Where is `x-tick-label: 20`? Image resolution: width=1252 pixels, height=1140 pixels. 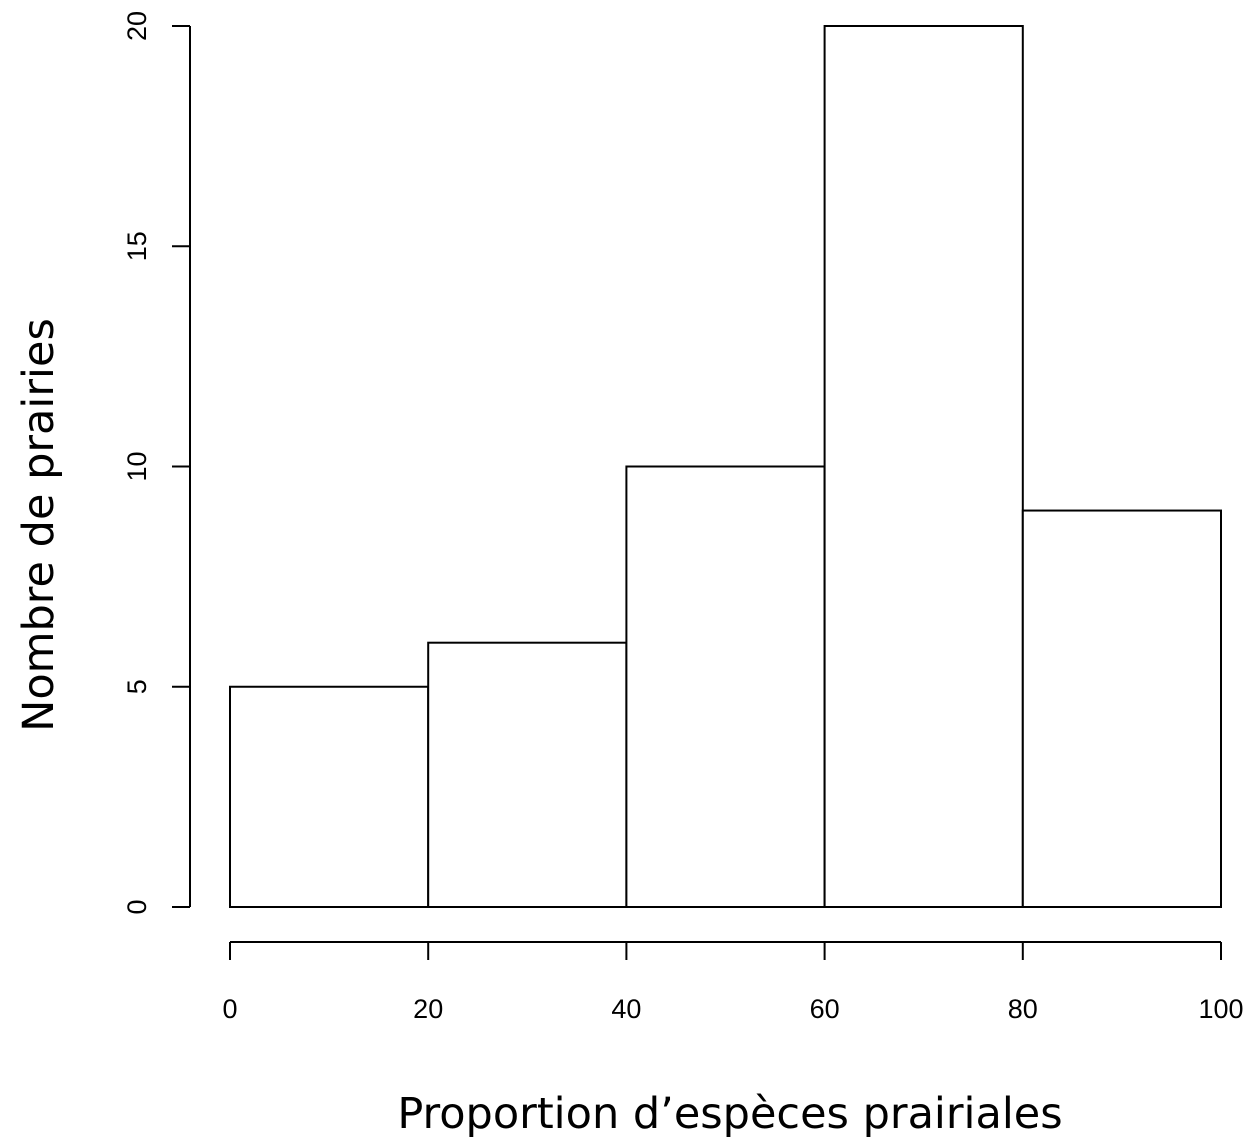
x-tick-label: 20 is located at coordinates (428, 1009).